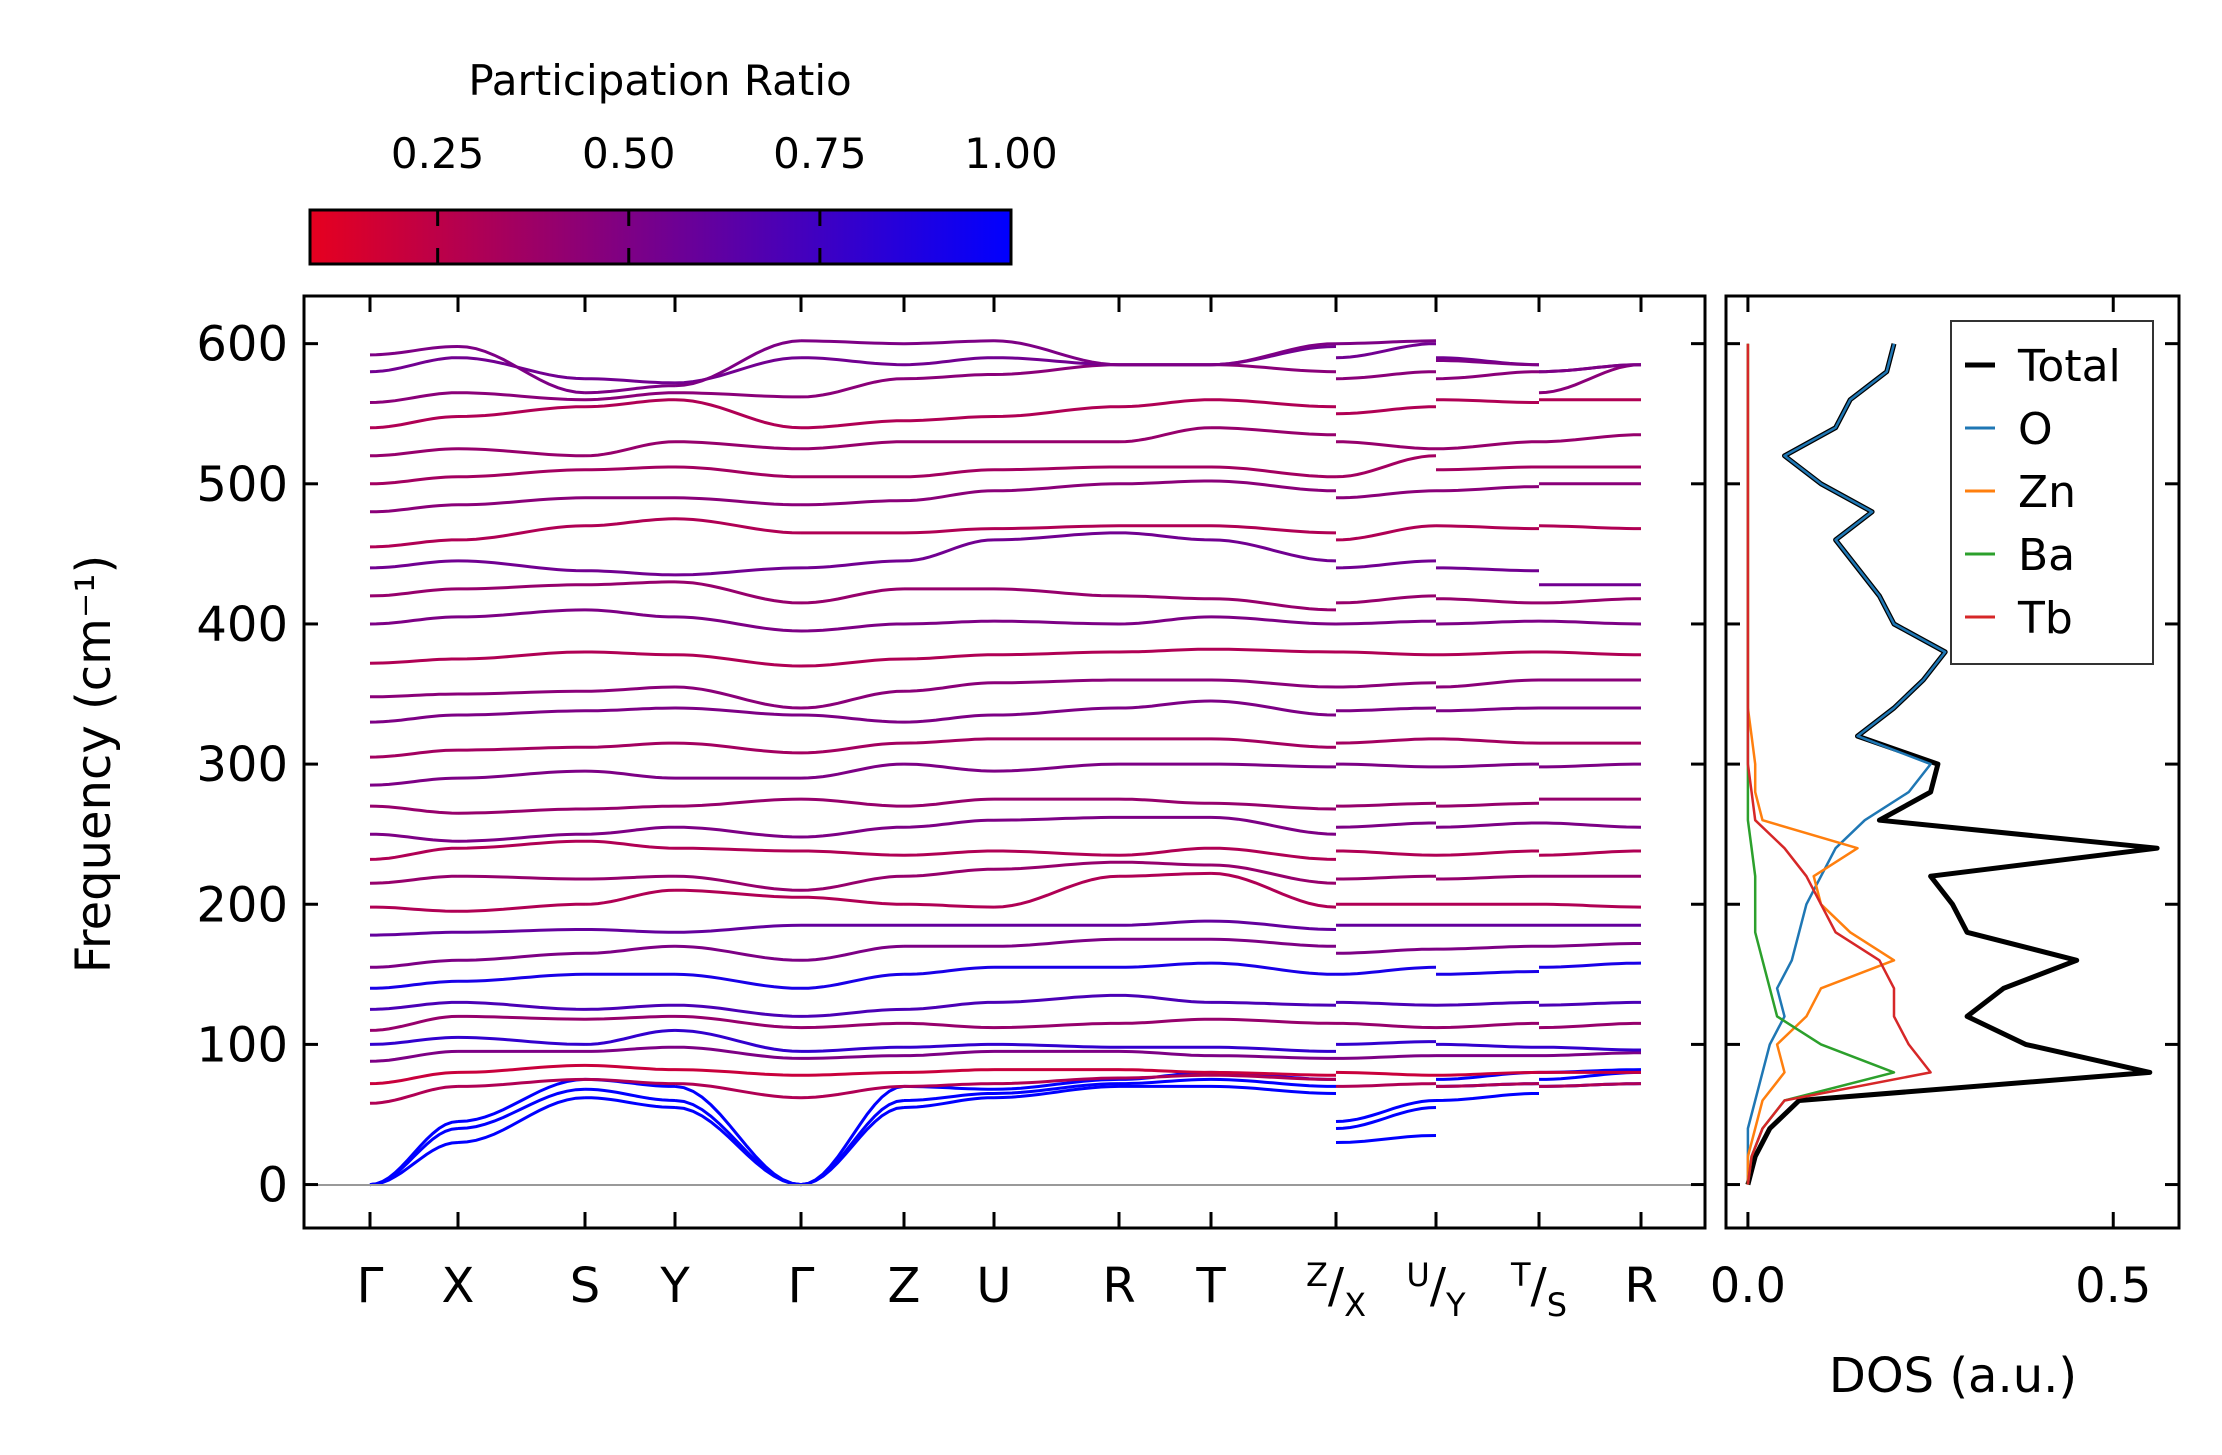 The width and height of the screenshot is (2222, 1455). What do you see at coordinates (1640, 1286) in the screenshot?
I see `kpoint-label: R` at bounding box center [1640, 1286].